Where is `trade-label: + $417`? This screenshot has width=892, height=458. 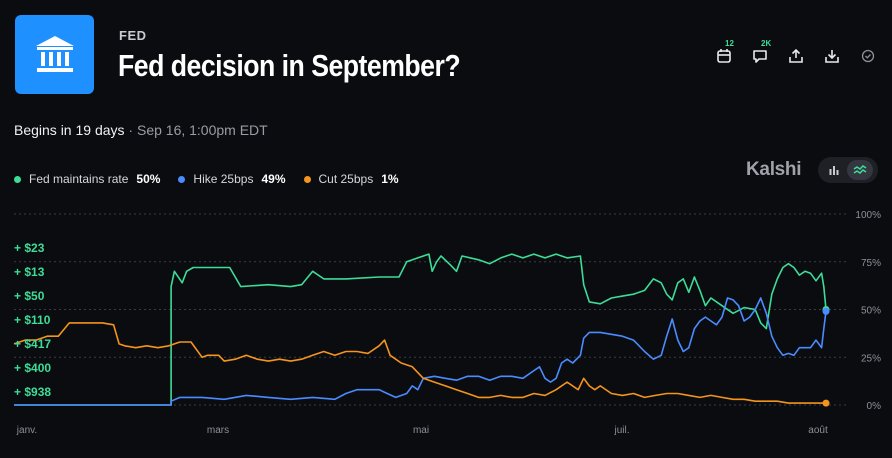
trade-label: + $417 is located at coordinates (32, 344).